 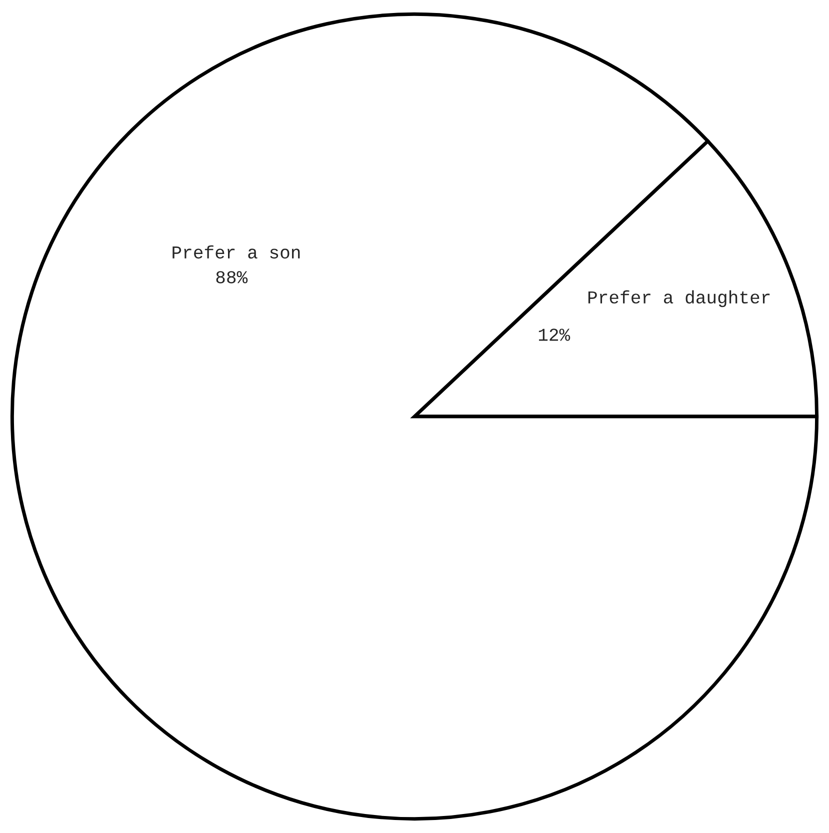 I want to click on data-label: 12%, so click(x=554, y=334).